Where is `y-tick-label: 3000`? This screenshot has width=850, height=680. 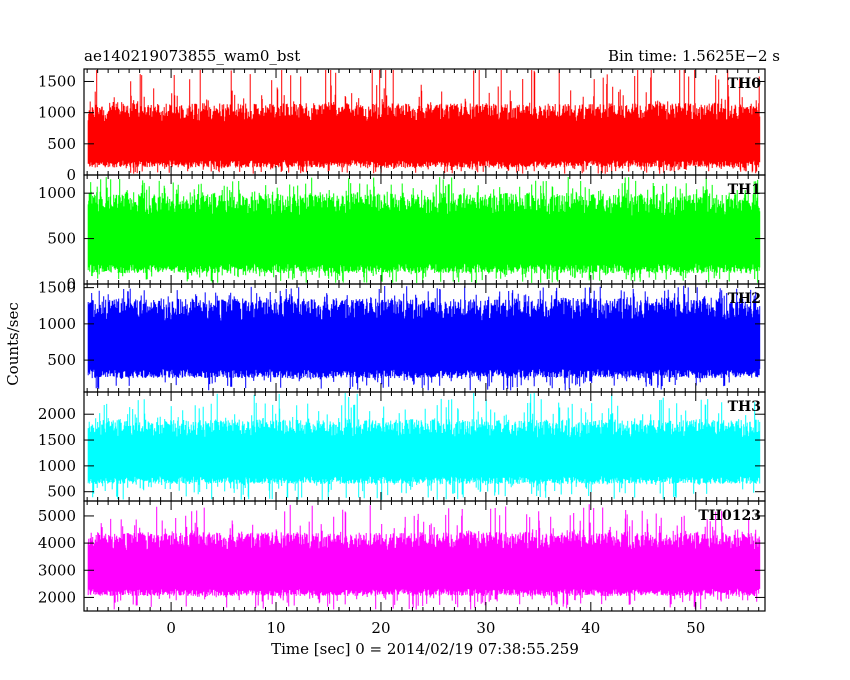
y-tick-label: 3000 is located at coordinates (57, 570).